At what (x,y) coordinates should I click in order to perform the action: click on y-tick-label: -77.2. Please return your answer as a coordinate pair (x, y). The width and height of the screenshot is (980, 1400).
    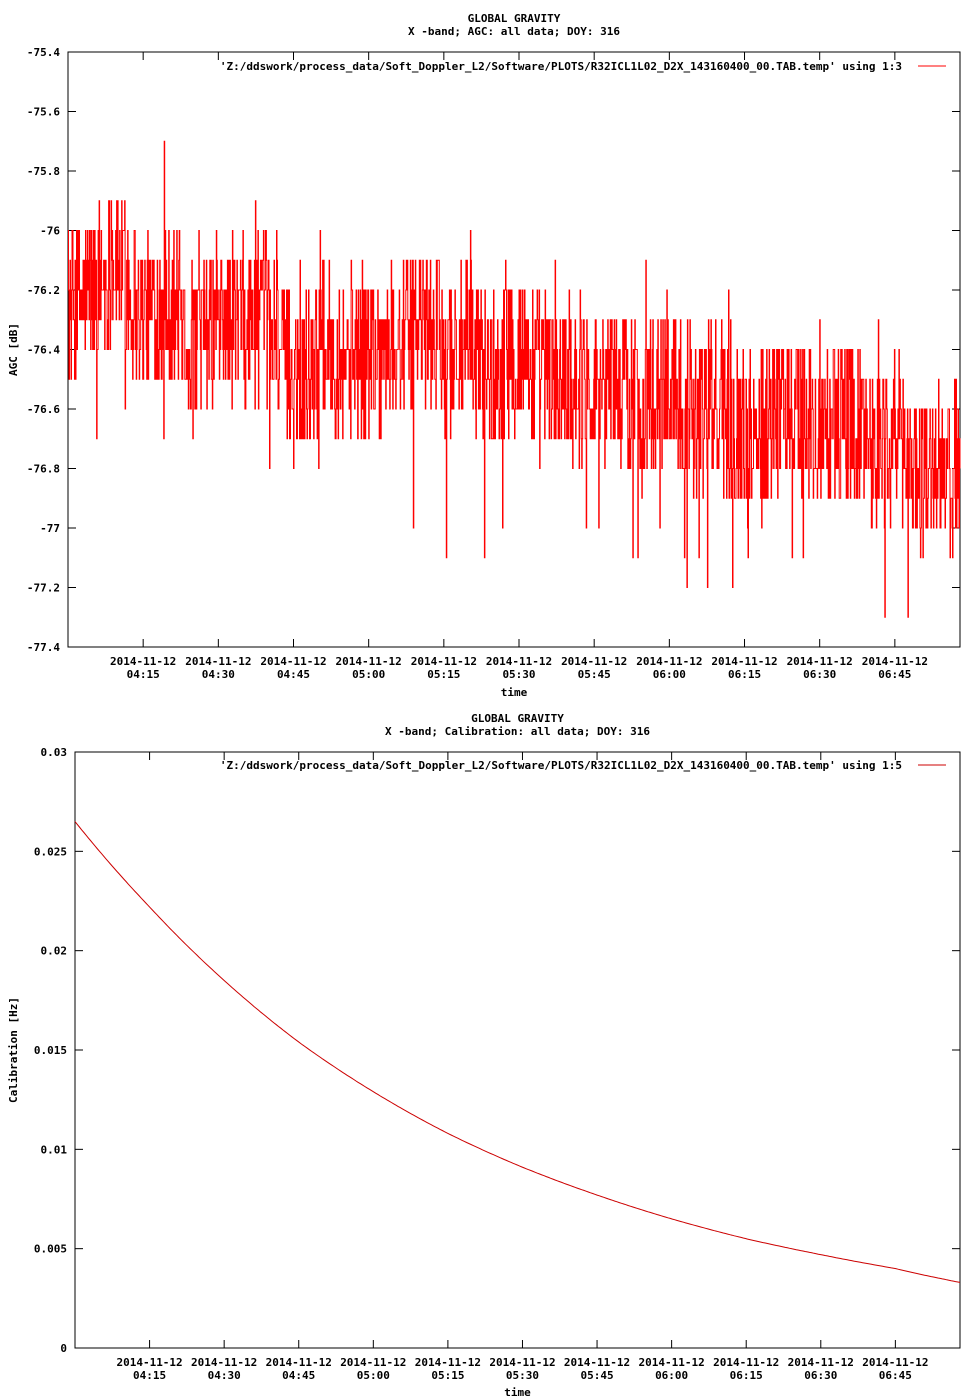
    Looking at the image, I should click on (43, 588).